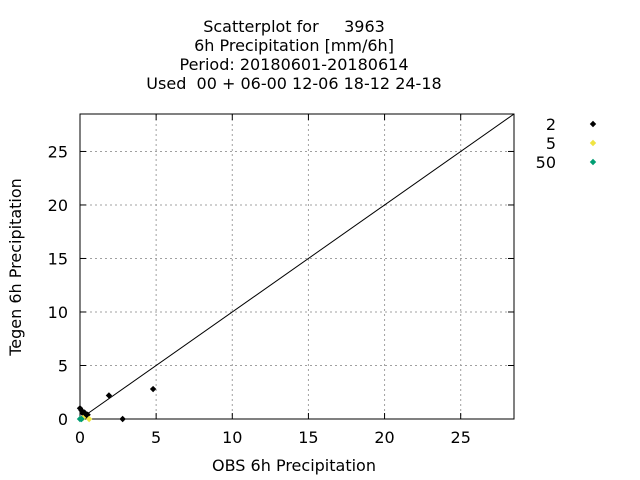 This screenshot has height=480, width=640. What do you see at coordinates (293, 83) in the screenshot?
I see `title-line-3: Used 00 + 06-00 12-06 18-12 24-18` at bounding box center [293, 83].